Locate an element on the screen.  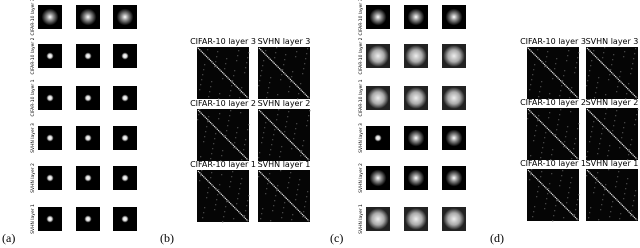
row-label: SVHN layer 3 is located at coordinates (361, 138).